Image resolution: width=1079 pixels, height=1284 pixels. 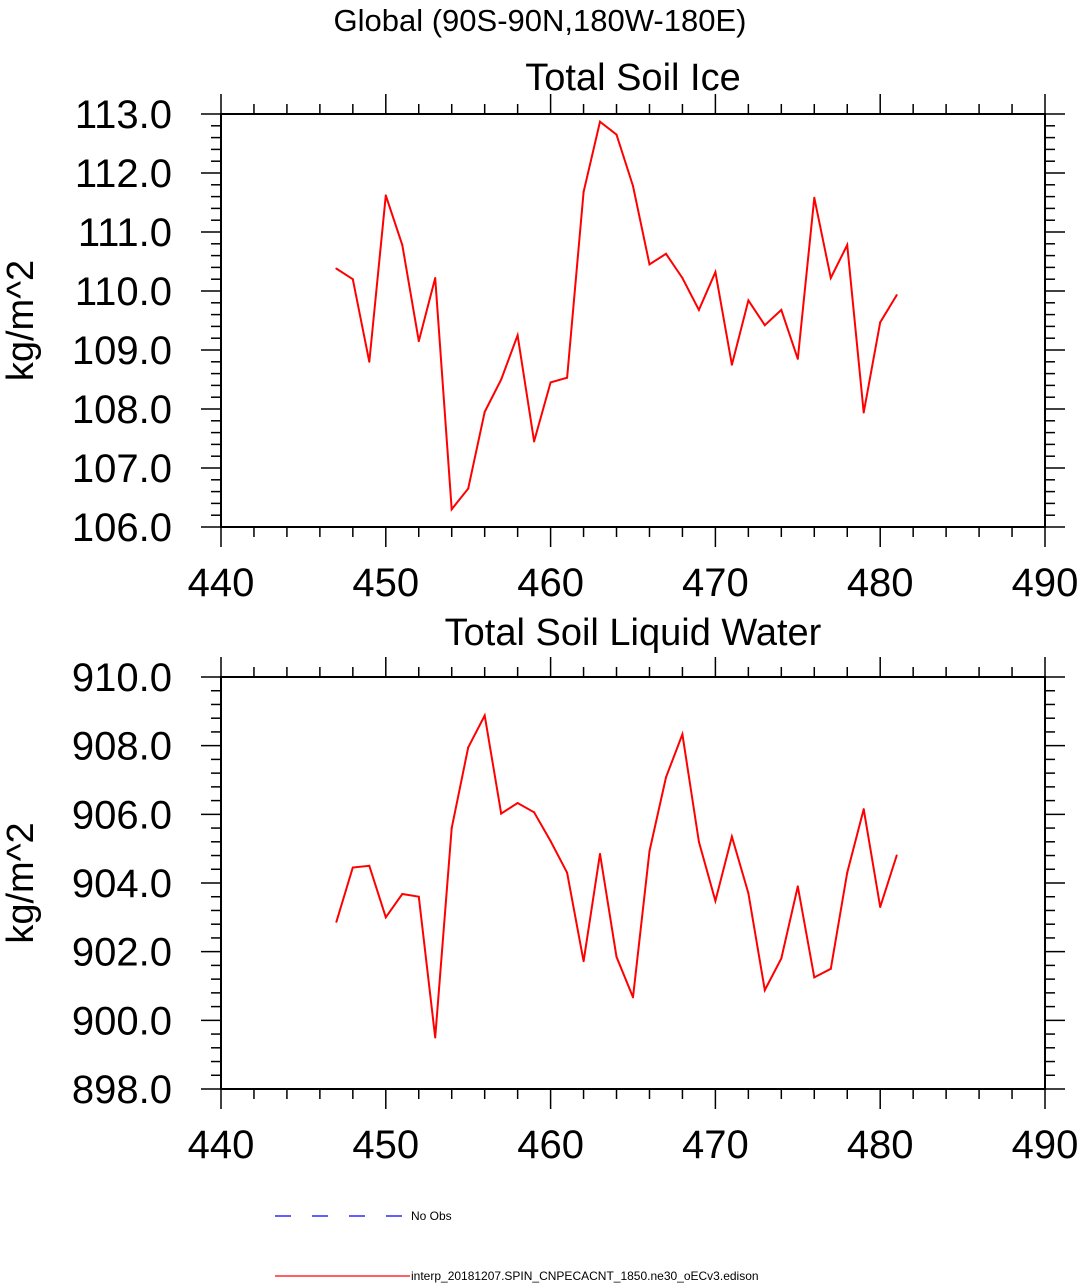 I want to click on y-tick-label: 111.0, so click(x=125, y=233).